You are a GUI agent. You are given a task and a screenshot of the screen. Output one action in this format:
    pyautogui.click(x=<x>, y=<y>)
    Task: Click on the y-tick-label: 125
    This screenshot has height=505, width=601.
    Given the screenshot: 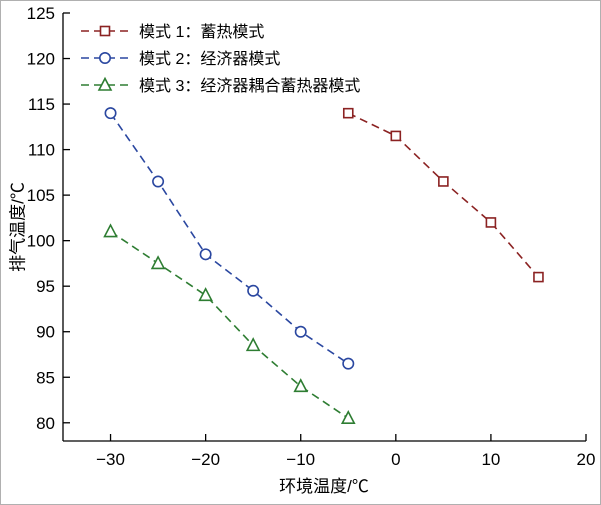 What is the action you would take?
    pyautogui.click(x=41, y=13)
    